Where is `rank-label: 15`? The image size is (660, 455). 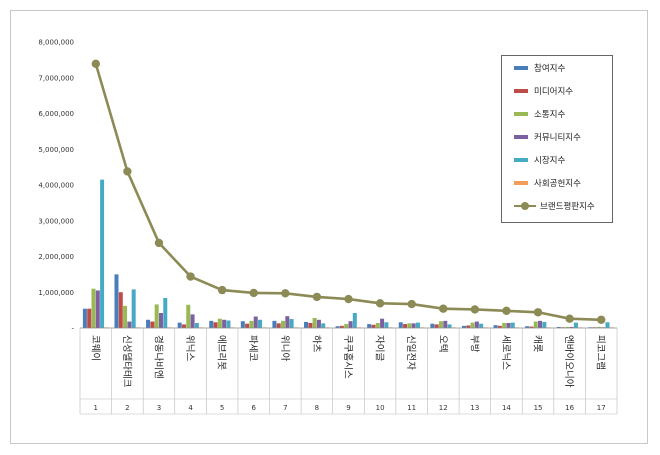 rank-label: 15 is located at coordinates (538, 408).